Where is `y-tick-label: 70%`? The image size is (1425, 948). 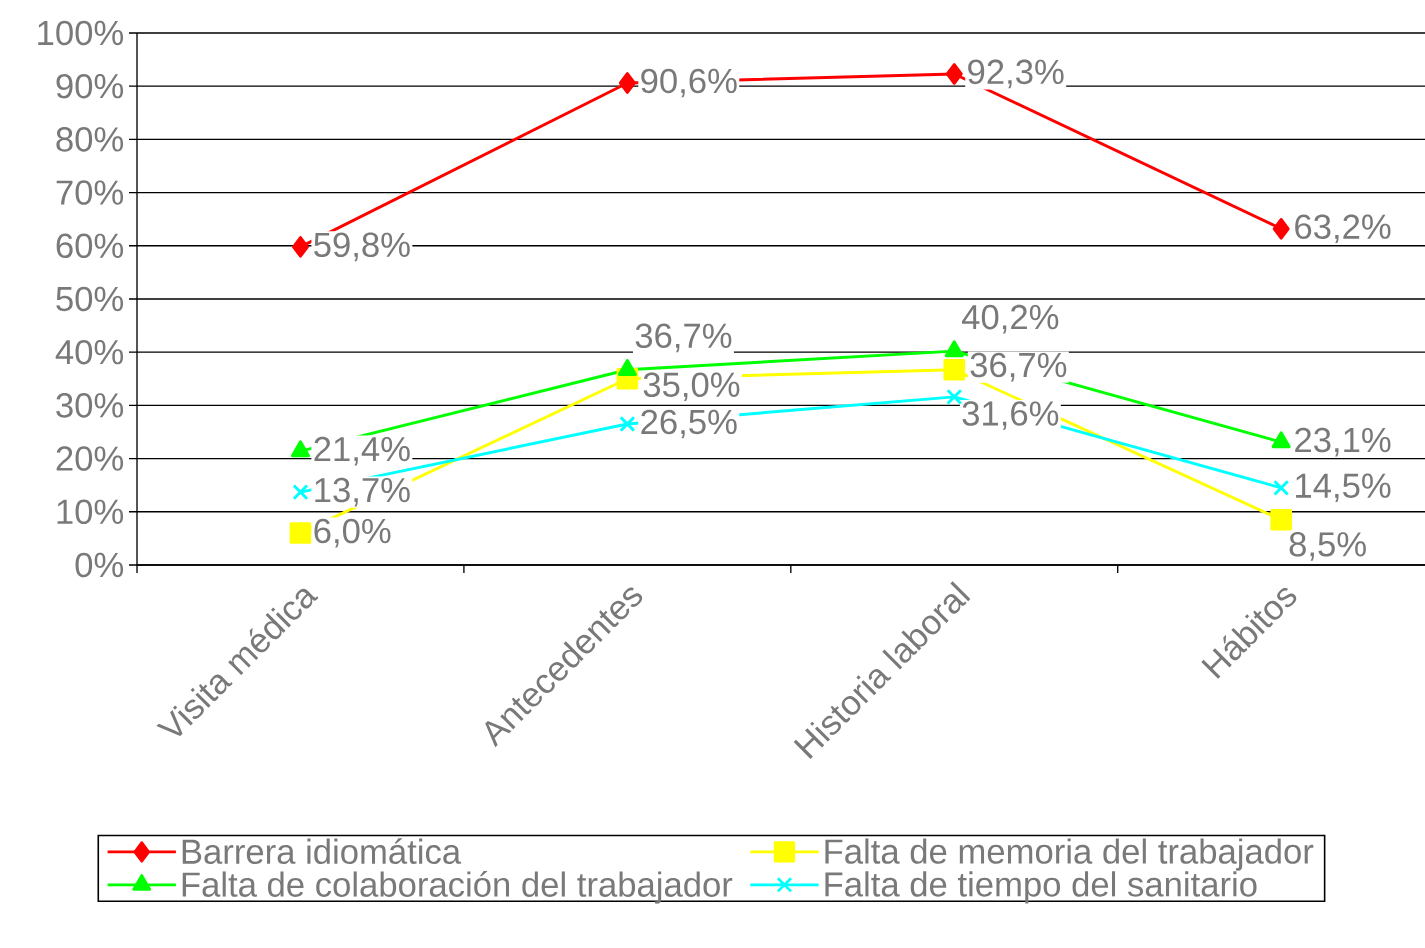
y-tick-label: 70% is located at coordinates (90, 192).